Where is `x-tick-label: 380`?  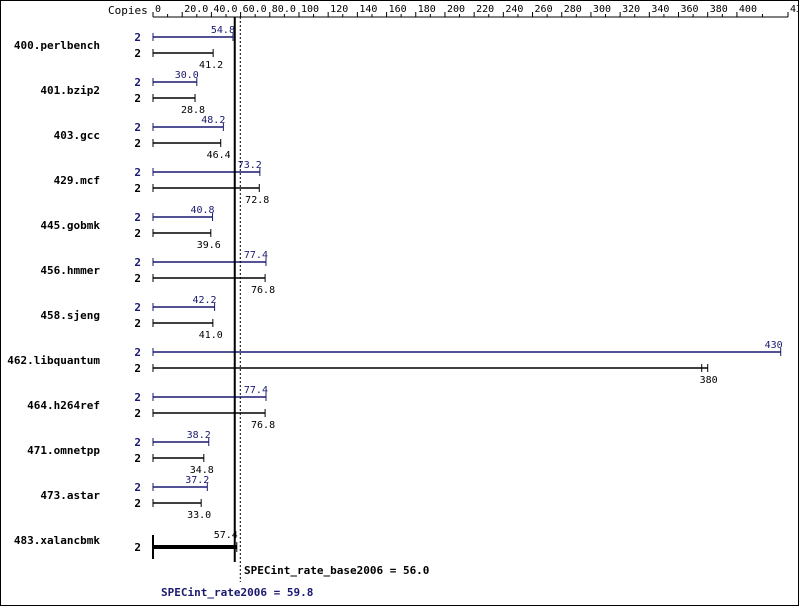
x-tick-label: 380 is located at coordinates (719, 9).